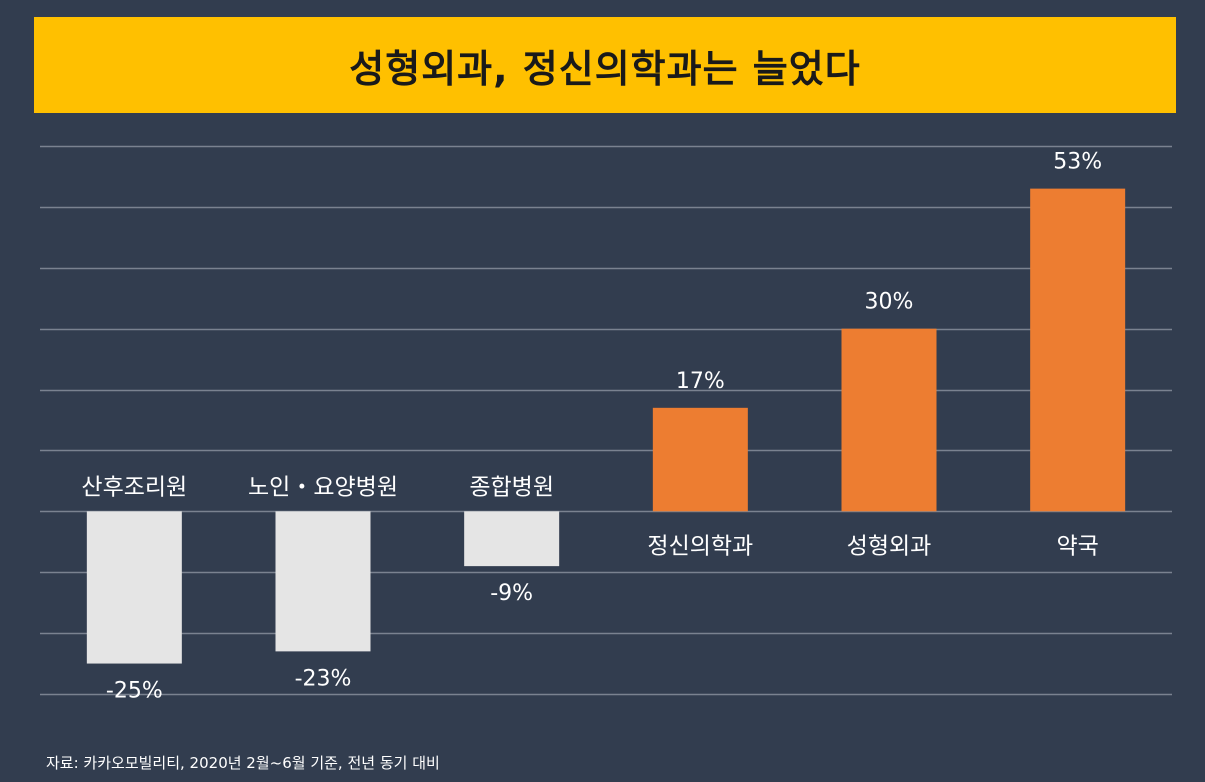  What do you see at coordinates (323, 487) in the screenshot?
I see `category-label: 노인・요양병원` at bounding box center [323, 487].